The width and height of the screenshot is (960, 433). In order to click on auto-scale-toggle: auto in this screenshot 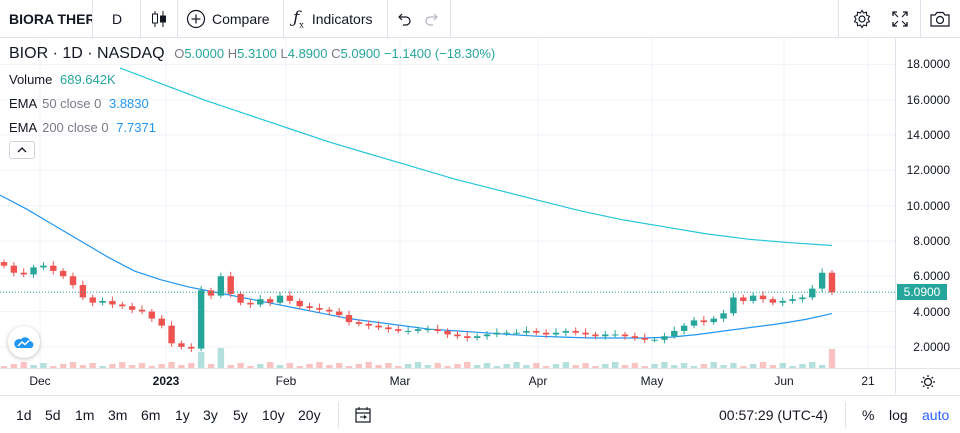, I will do `click(936, 415)`.